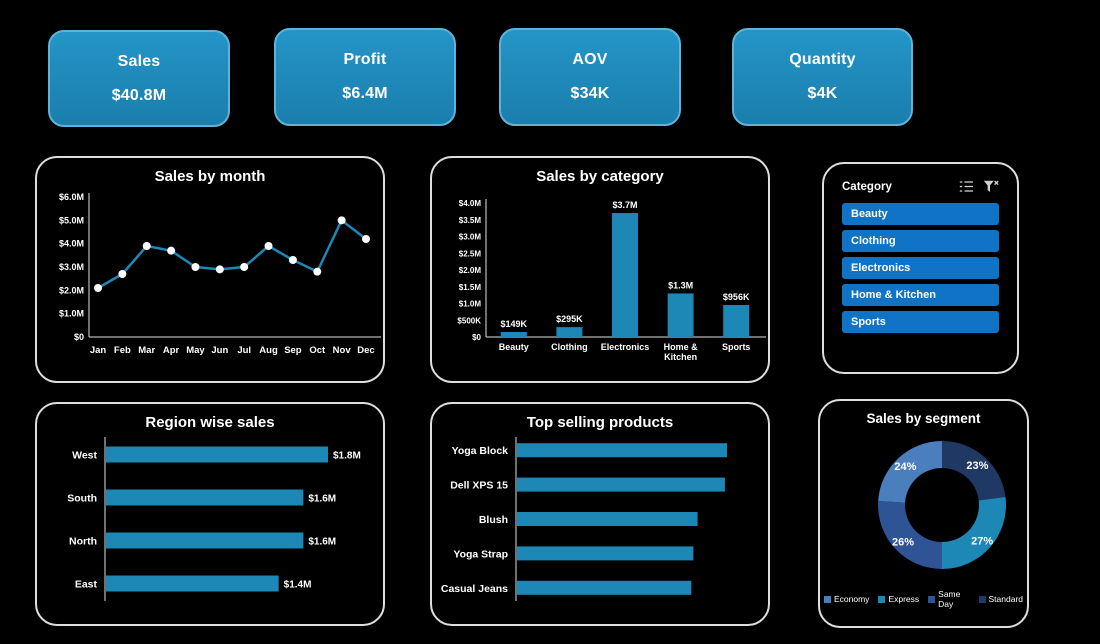 The width and height of the screenshot is (1100, 644). What do you see at coordinates (600, 176) in the screenshot?
I see `sales-by-category-title: Sales by category` at bounding box center [600, 176].